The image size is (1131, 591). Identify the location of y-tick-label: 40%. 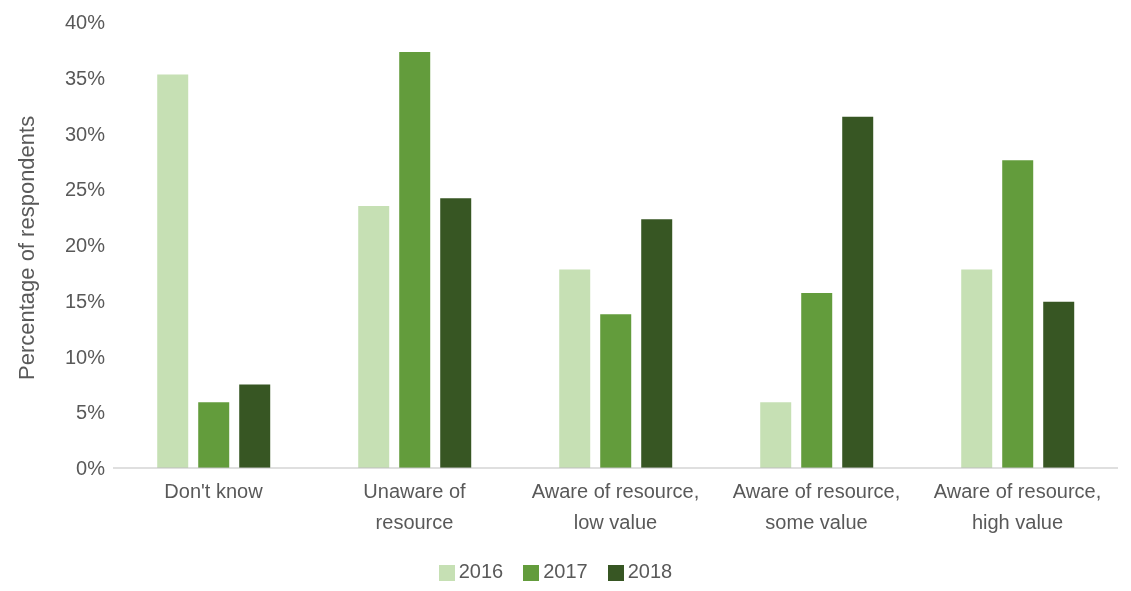
(85, 22).